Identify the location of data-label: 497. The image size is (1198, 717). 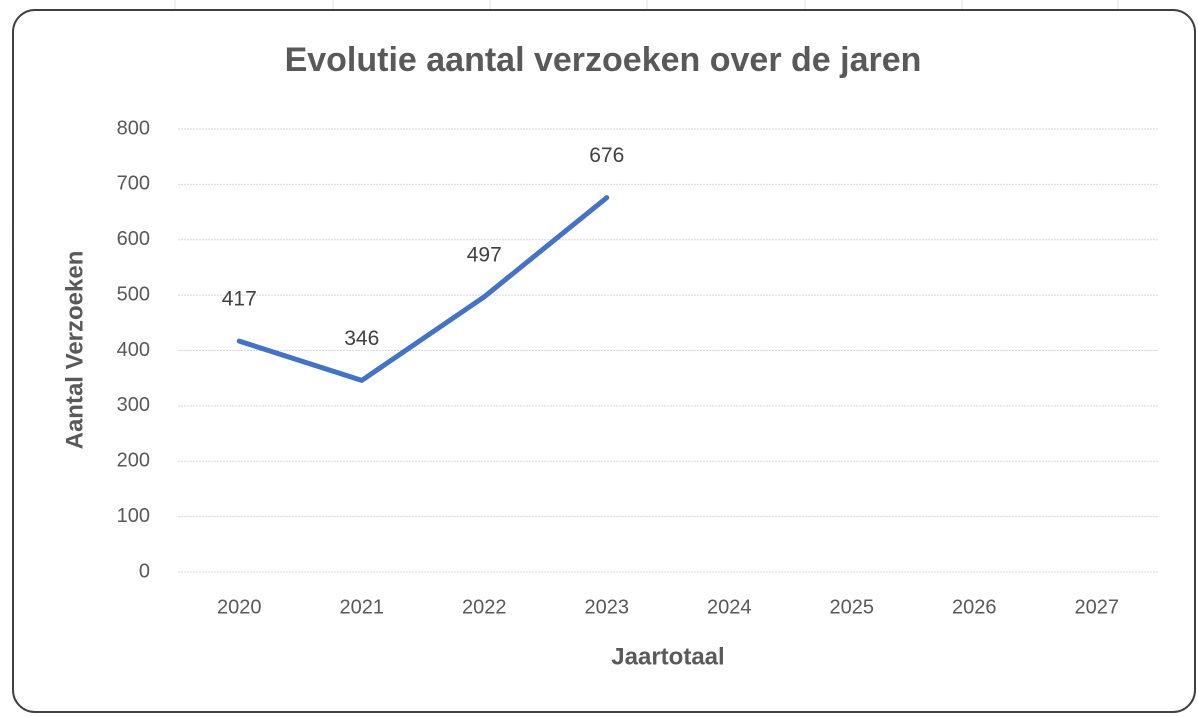
(484, 254).